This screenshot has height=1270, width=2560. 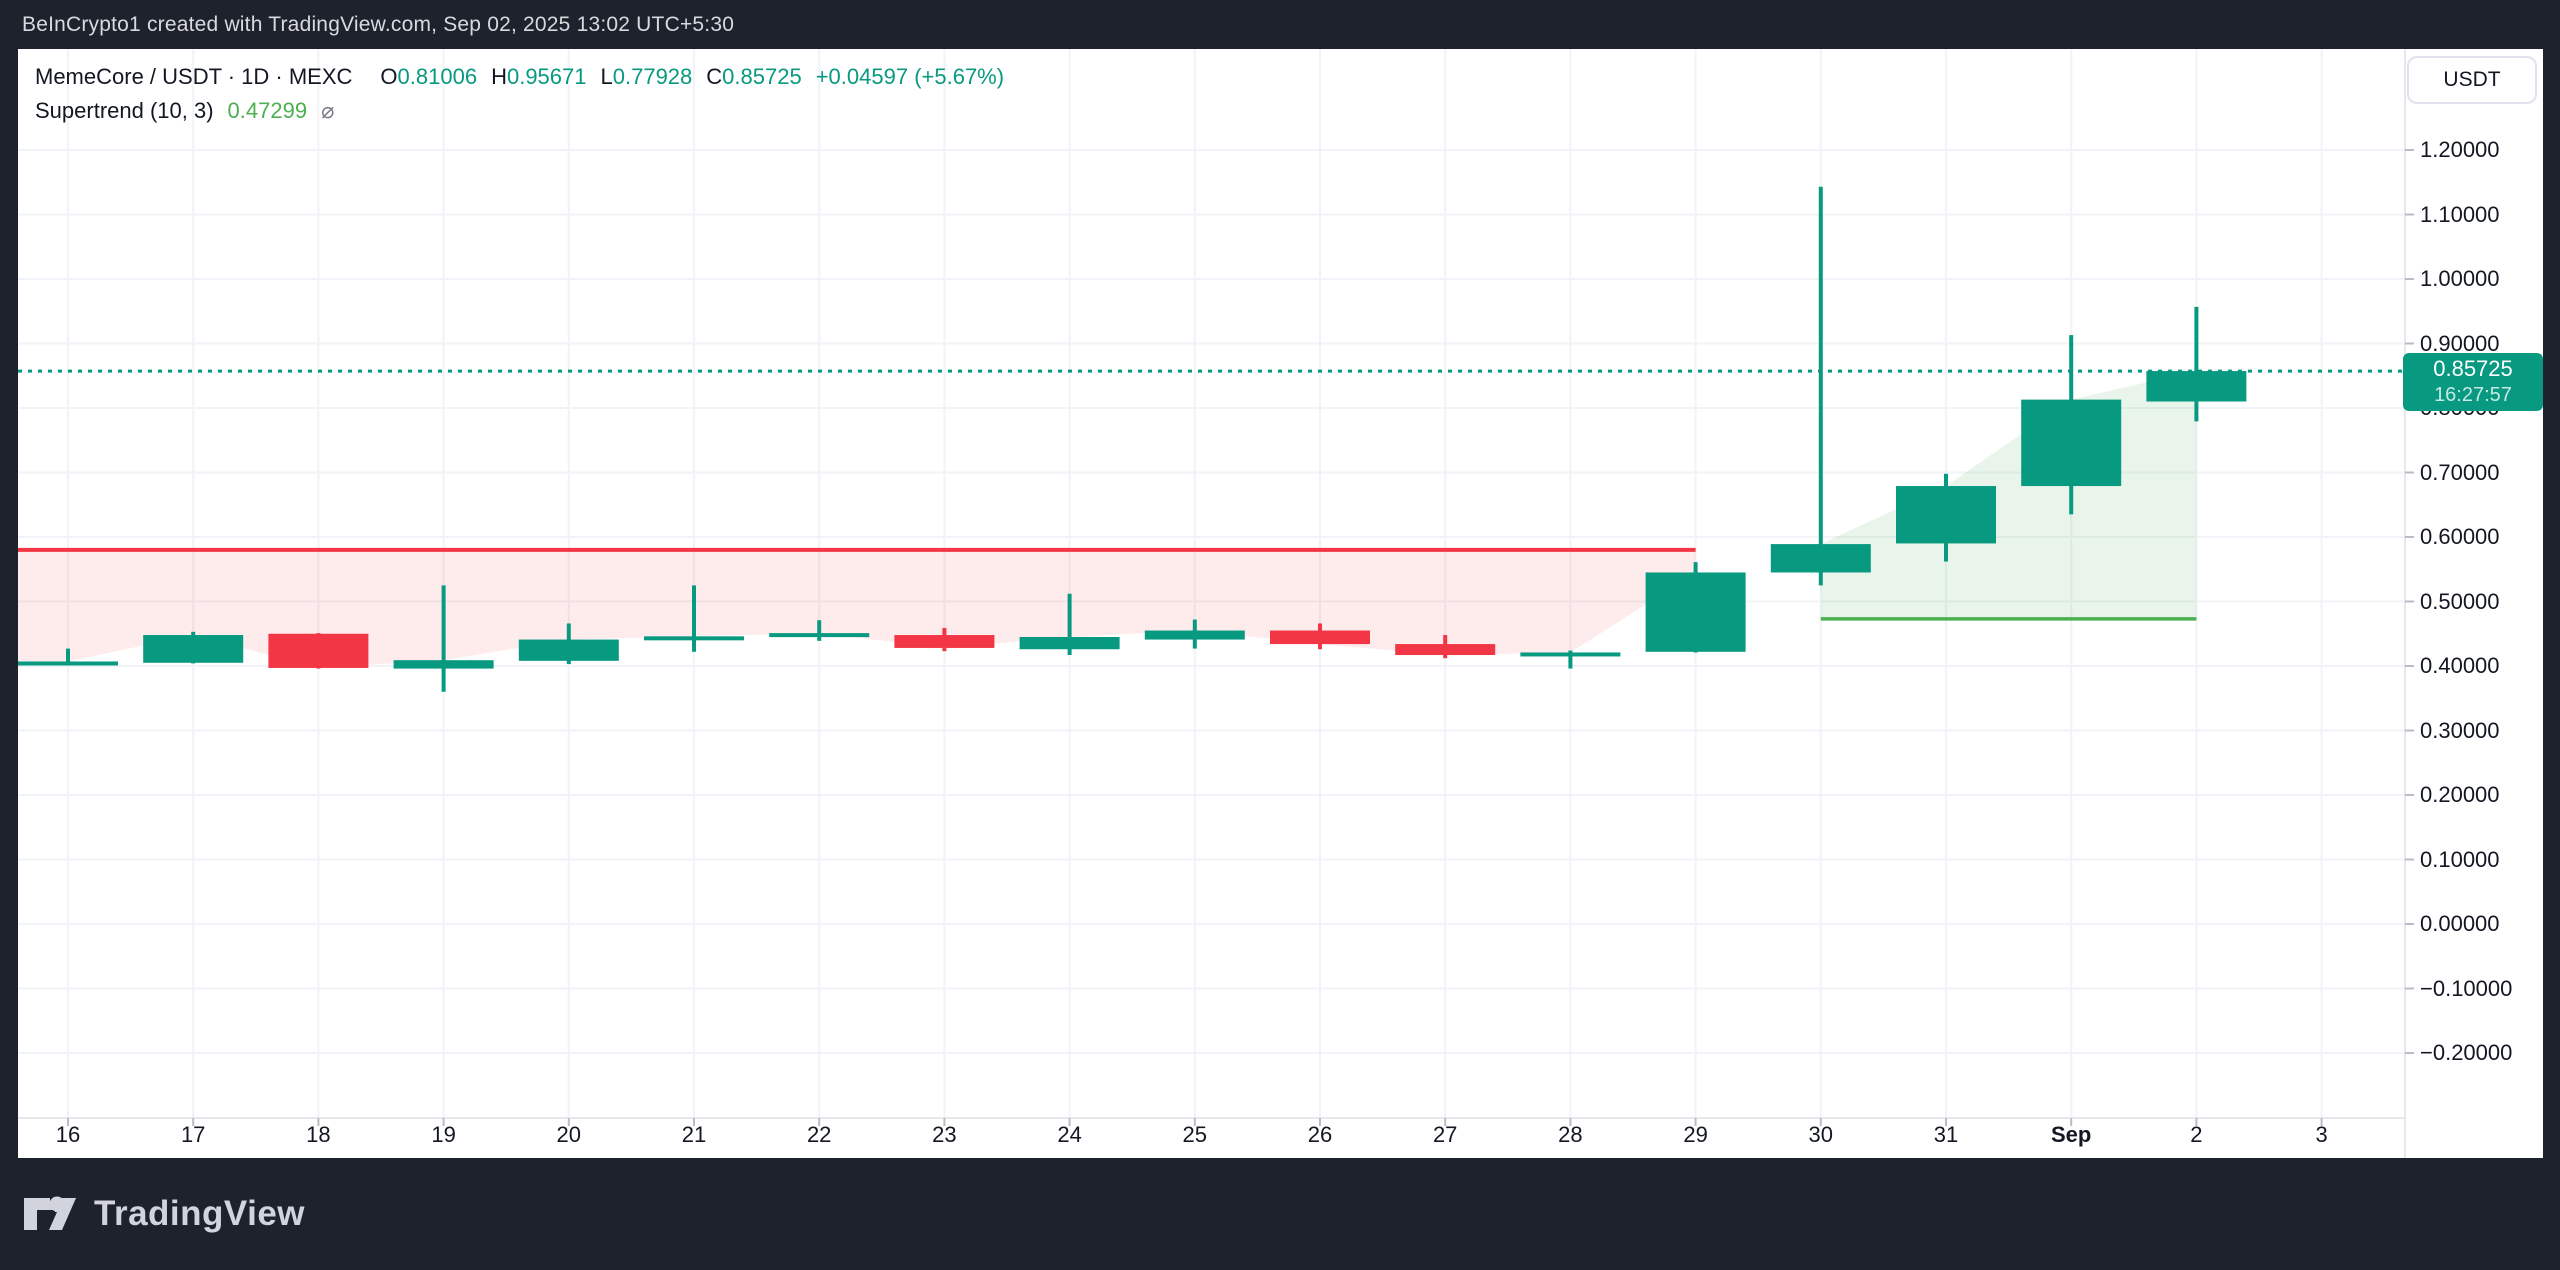 What do you see at coordinates (2460, 472) in the screenshot?
I see `price-axis-label: 0.70000` at bounding box center [2460, 472].